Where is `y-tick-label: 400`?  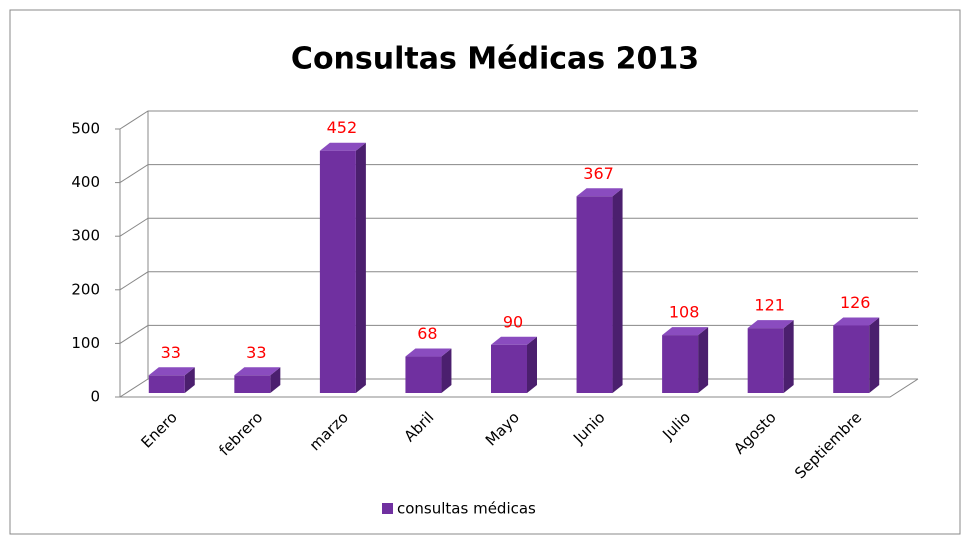 y-tick-label: 400 is located at coordinates (85, 182).